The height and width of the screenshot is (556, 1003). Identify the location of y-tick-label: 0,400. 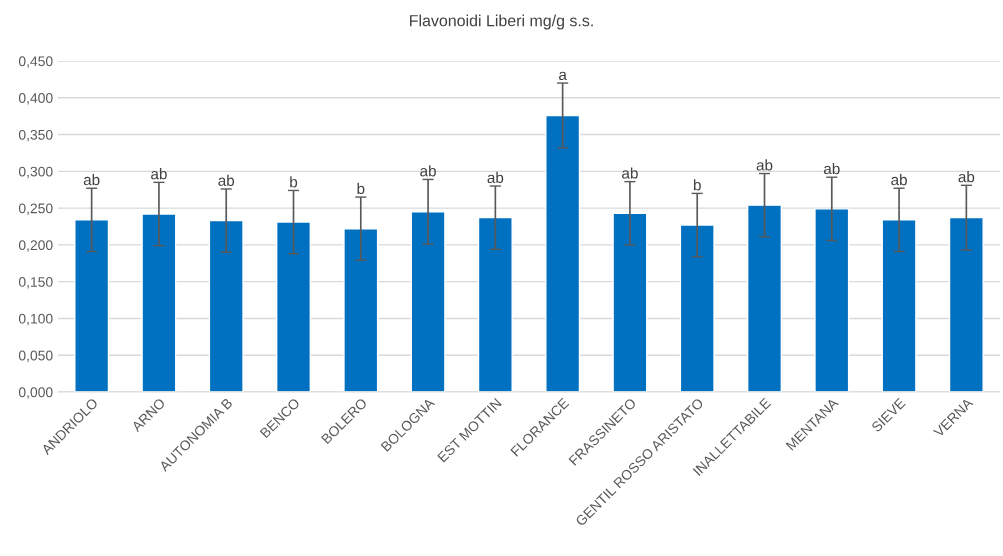
(35, 99).